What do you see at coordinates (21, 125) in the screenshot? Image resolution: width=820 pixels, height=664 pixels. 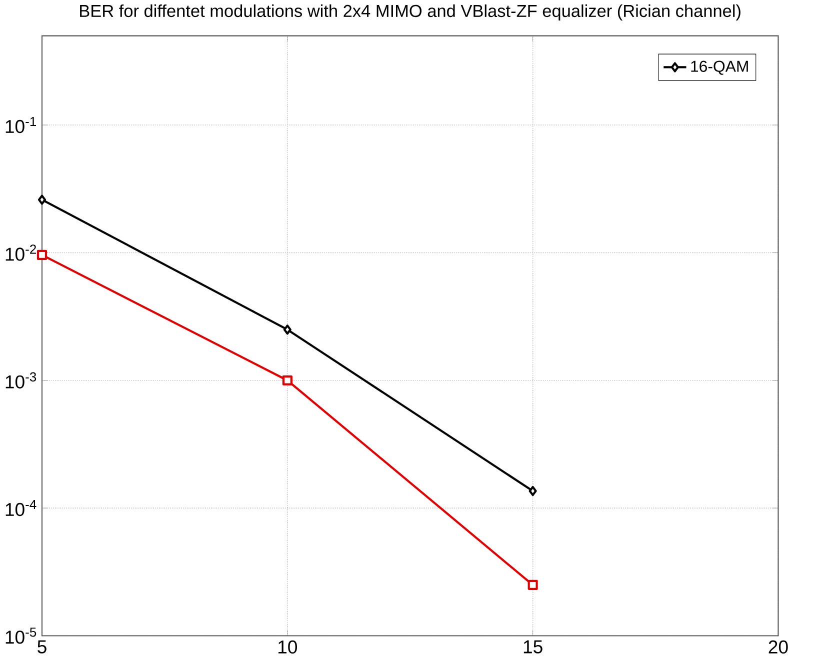 I see `y-tick-label: 10$^{-1}$` at bounding box center [21, 125].